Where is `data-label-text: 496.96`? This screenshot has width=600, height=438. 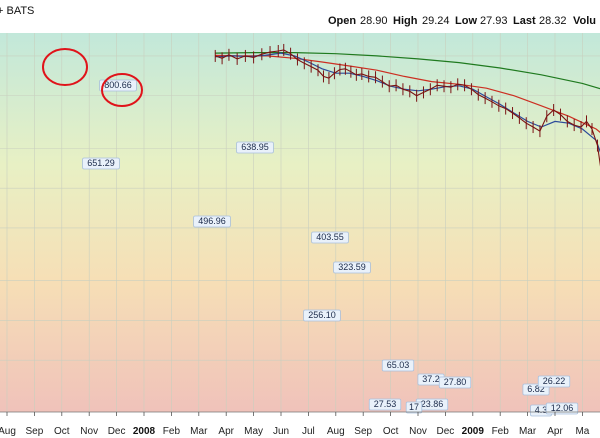
data-label-text: 496.96 is located at coordinates (212, 221).